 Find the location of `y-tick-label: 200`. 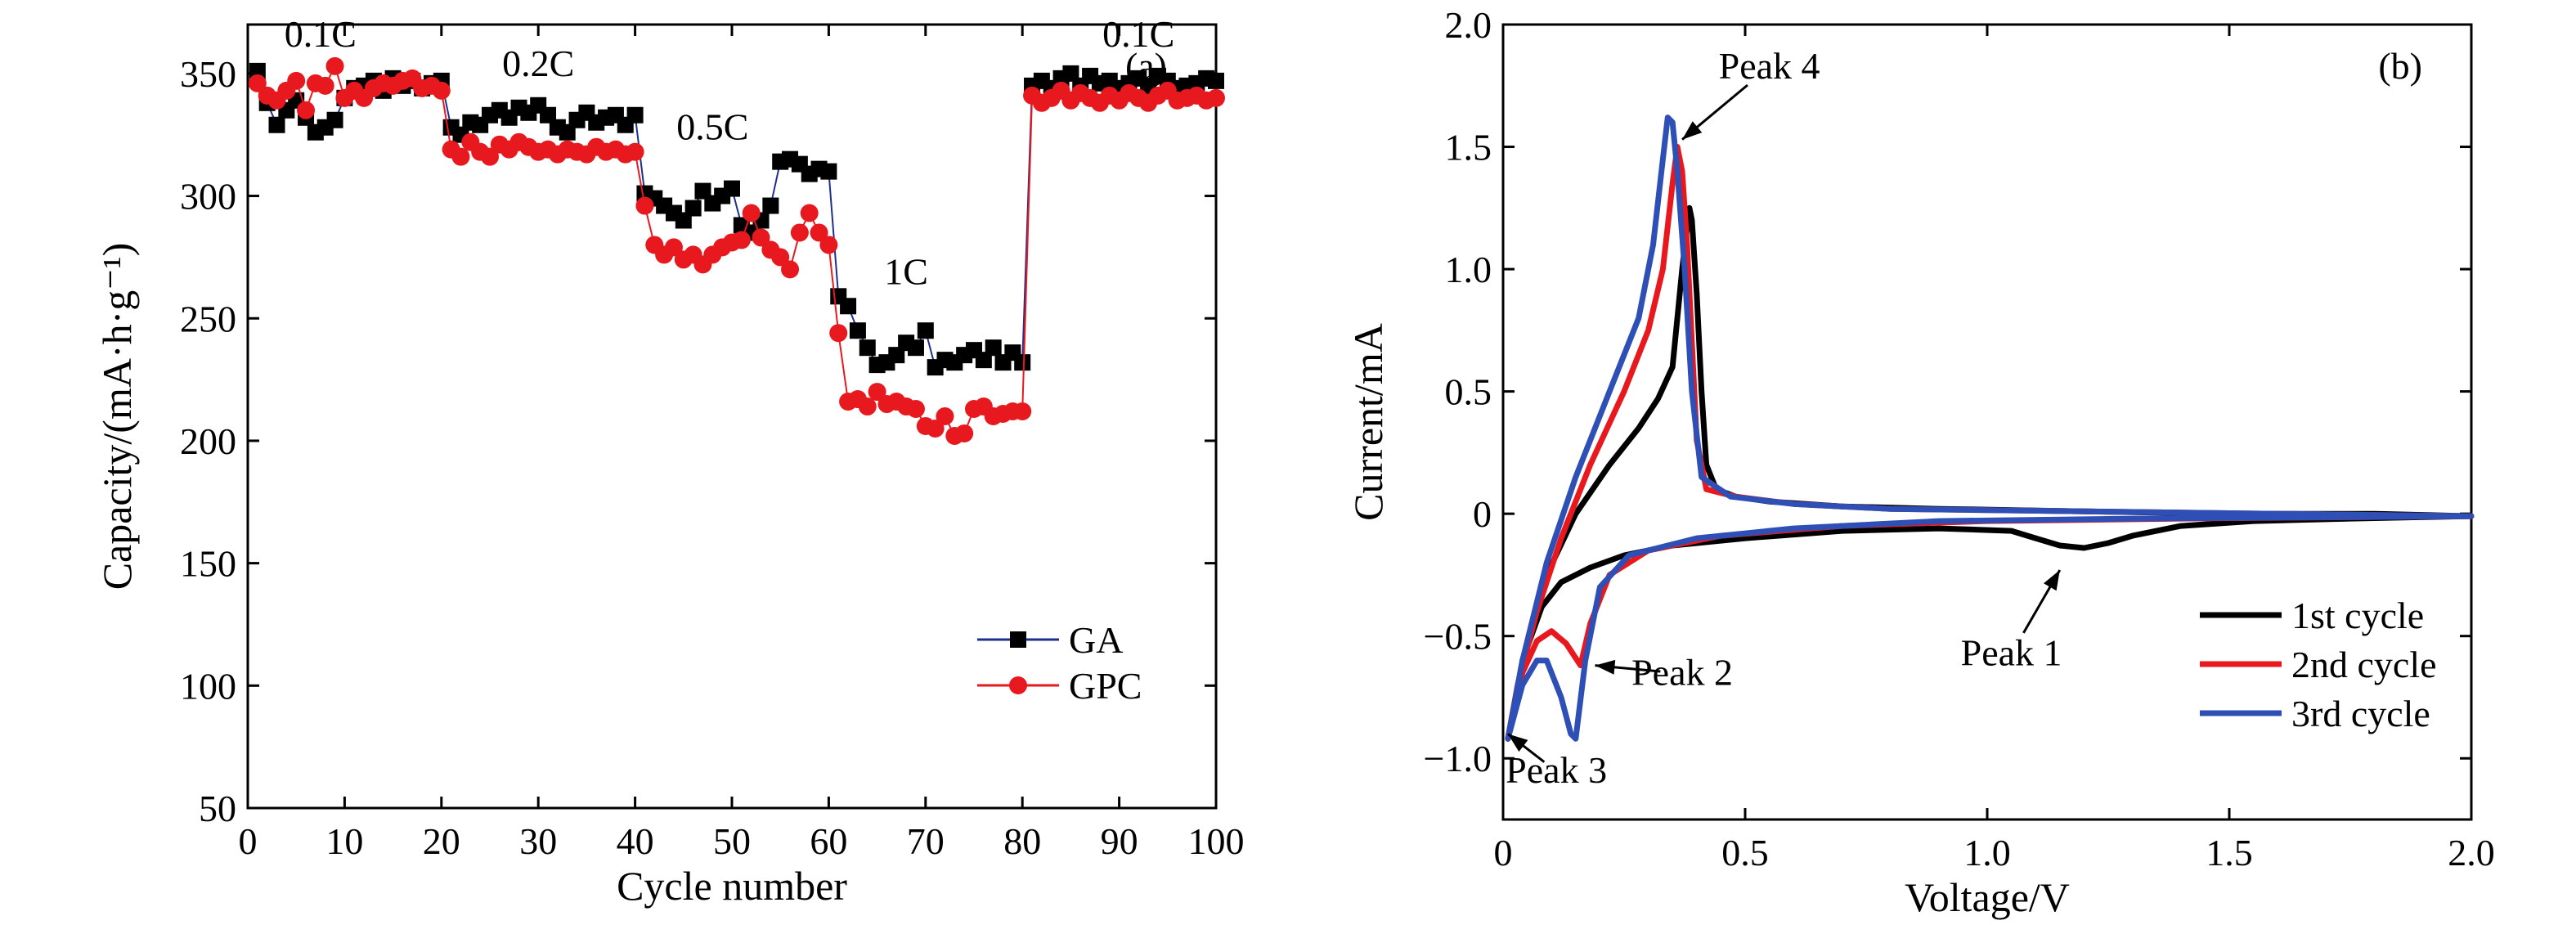

y-tick-label: 200 is located at coordinates (208, 441).